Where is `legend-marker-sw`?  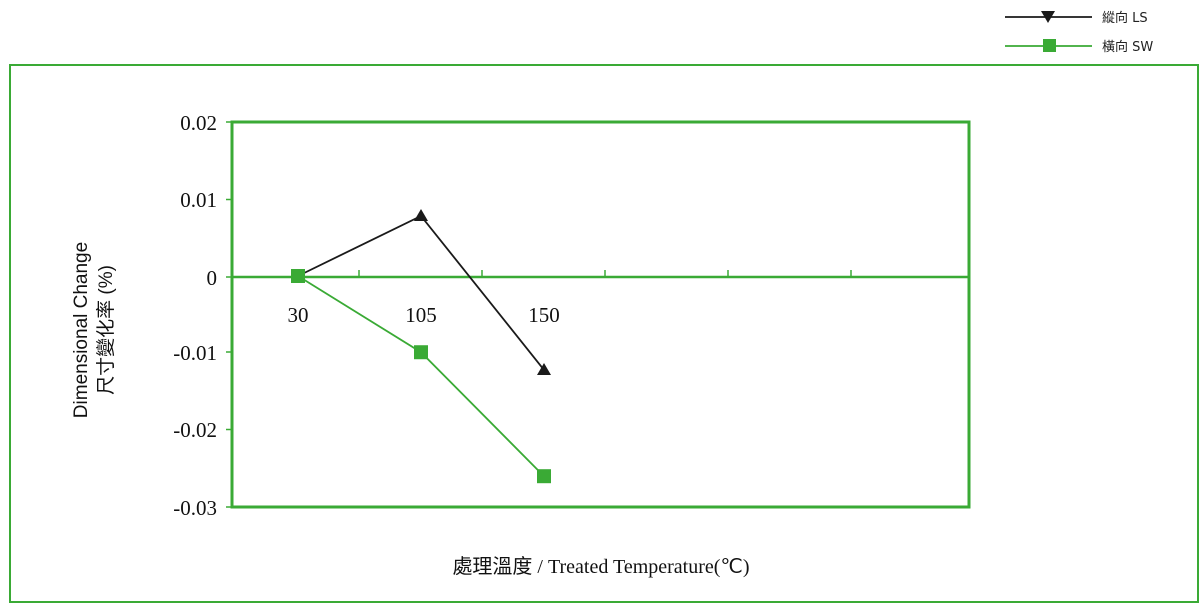 legend-marker-sw is located at coordinates (1049, 45).